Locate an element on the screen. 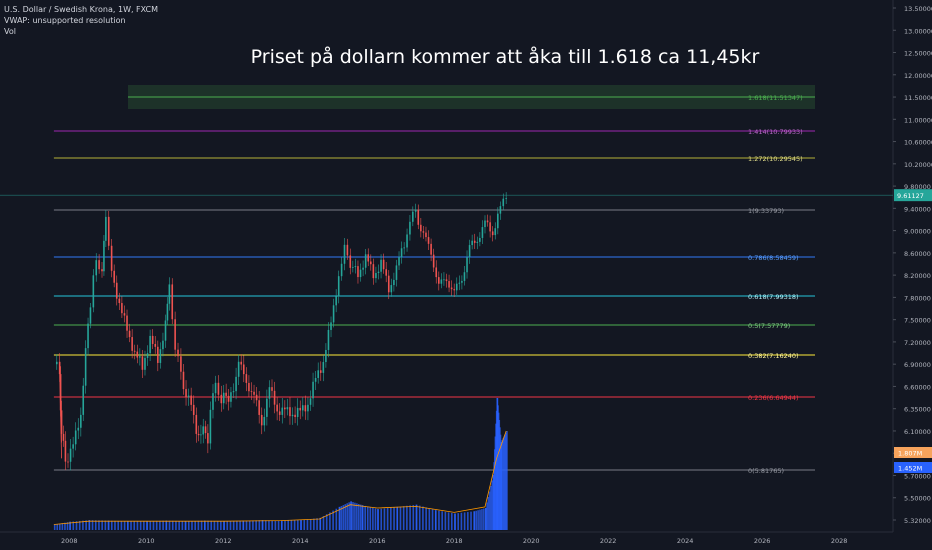 The width and height of the screenshot is (932, 550). current-price-tag is located at coordinates (913, 195).